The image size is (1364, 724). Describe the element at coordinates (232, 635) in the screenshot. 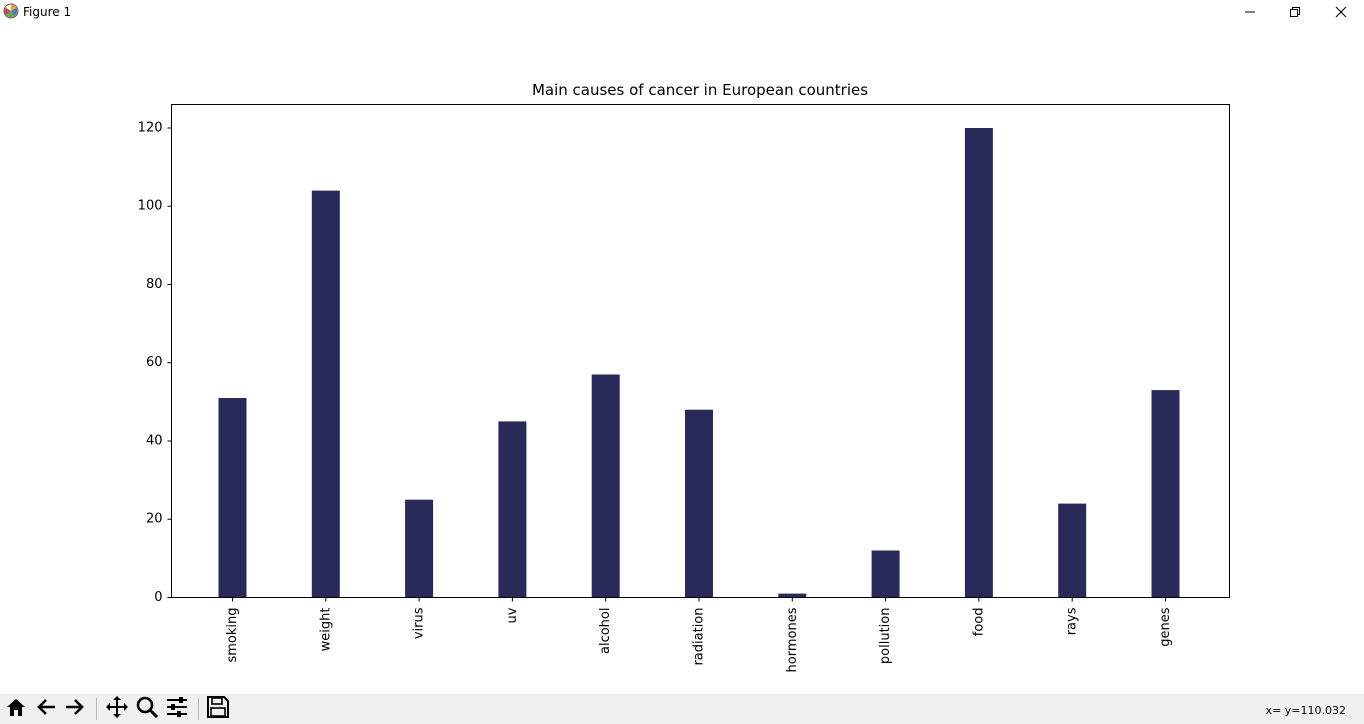

I see `x-tick-label: smoking` at that location.